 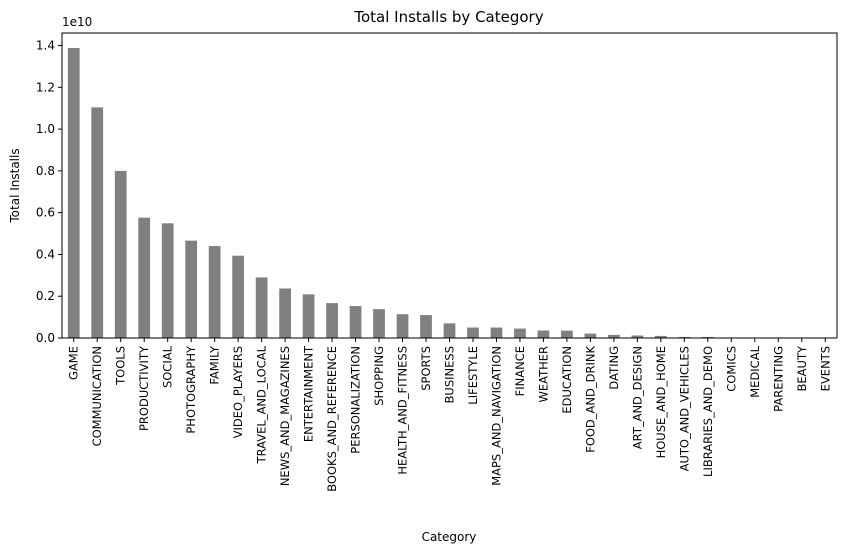 I want to click on x-tick-label: ART_AND_DESIGN, so click(x=637, y=397).